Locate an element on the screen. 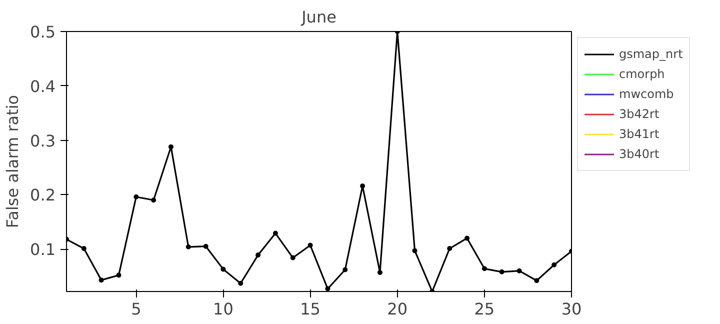 The image size is (720, 324). x-tick-label: 10 is located at coordinates (223, 309).